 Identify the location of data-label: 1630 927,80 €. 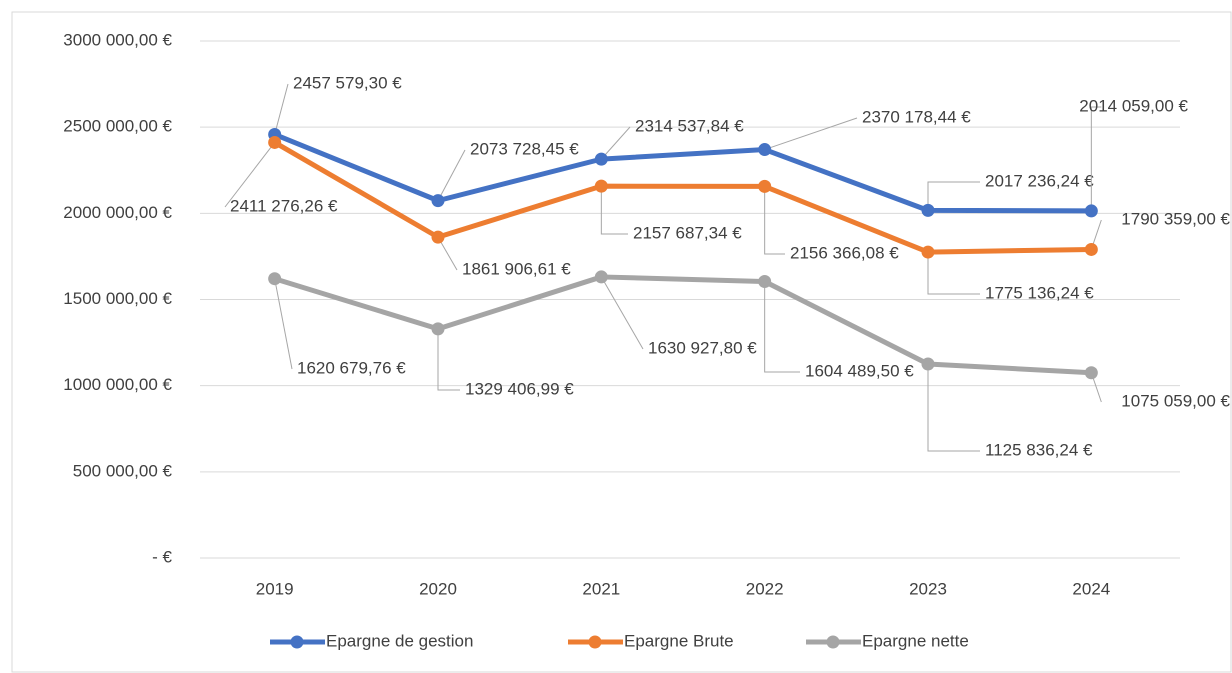
(702, 347).